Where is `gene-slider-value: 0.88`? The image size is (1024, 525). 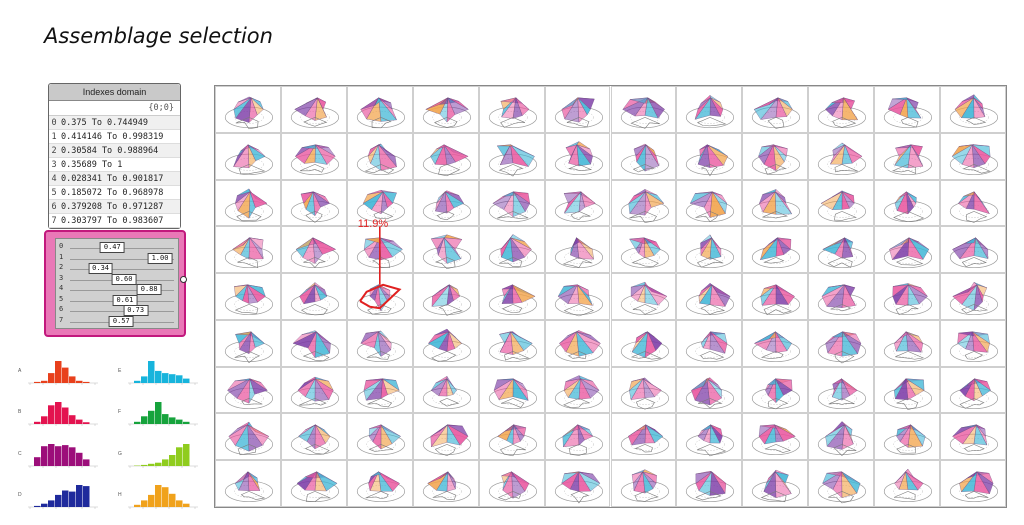
gene-slider-value: 0.88 is located at coordinates (149, 289).